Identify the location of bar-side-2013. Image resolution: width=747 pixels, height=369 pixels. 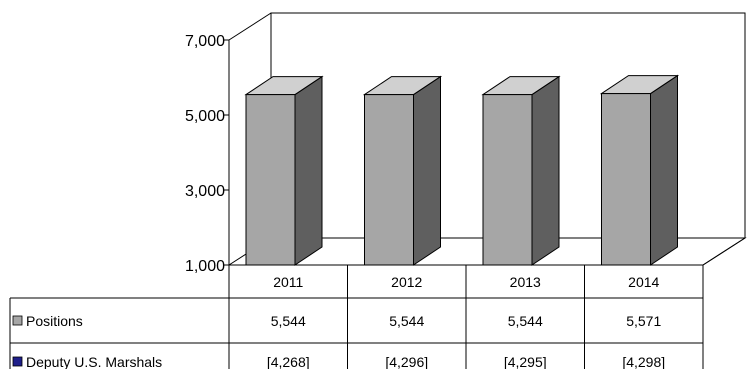
(545, 170).